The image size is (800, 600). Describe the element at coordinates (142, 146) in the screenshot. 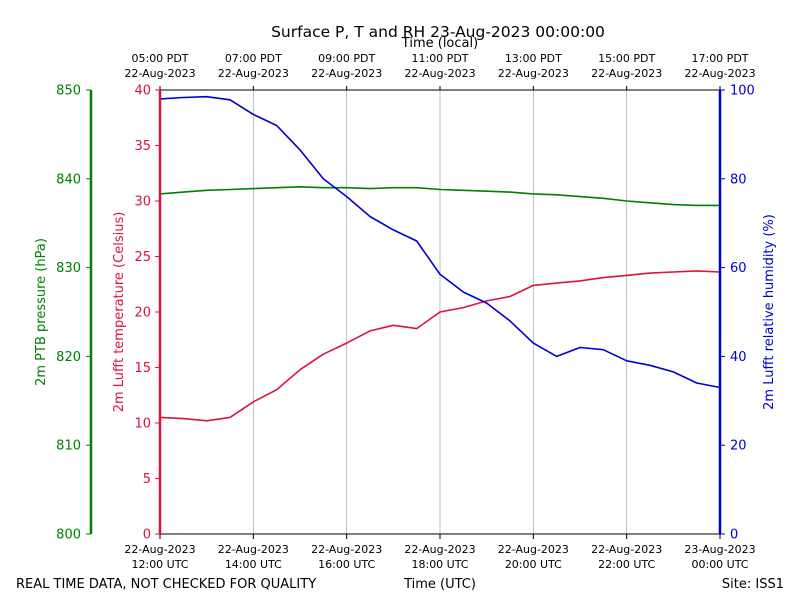

I see `temperature-tick-label: 35` at that location.